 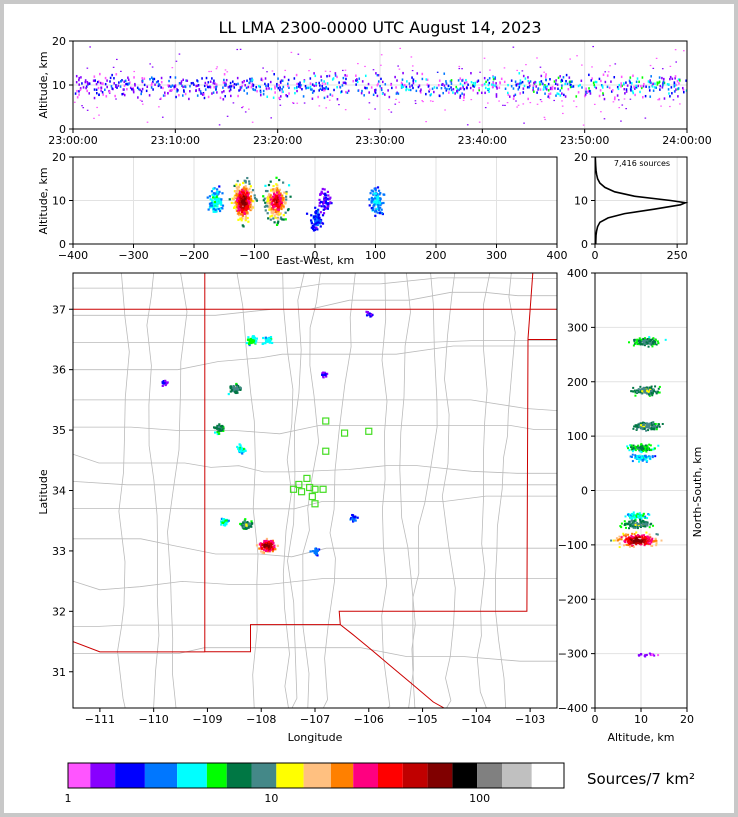 I want to click on county-line, so click(x=247, y=490).